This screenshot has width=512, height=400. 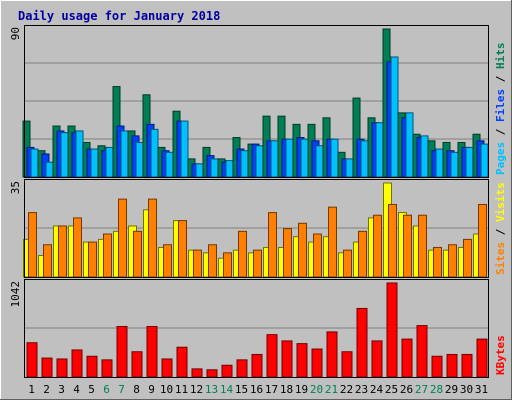 I want to click on x-tick-label-day-5: 5, so click(x=91, y=389).